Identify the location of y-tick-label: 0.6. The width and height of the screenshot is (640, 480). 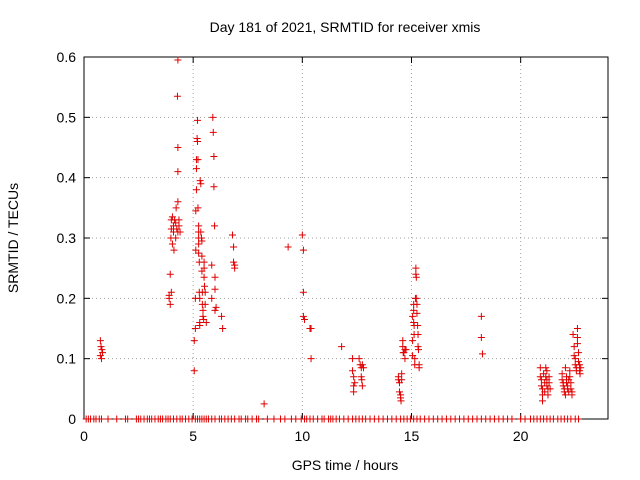
(67, 57).